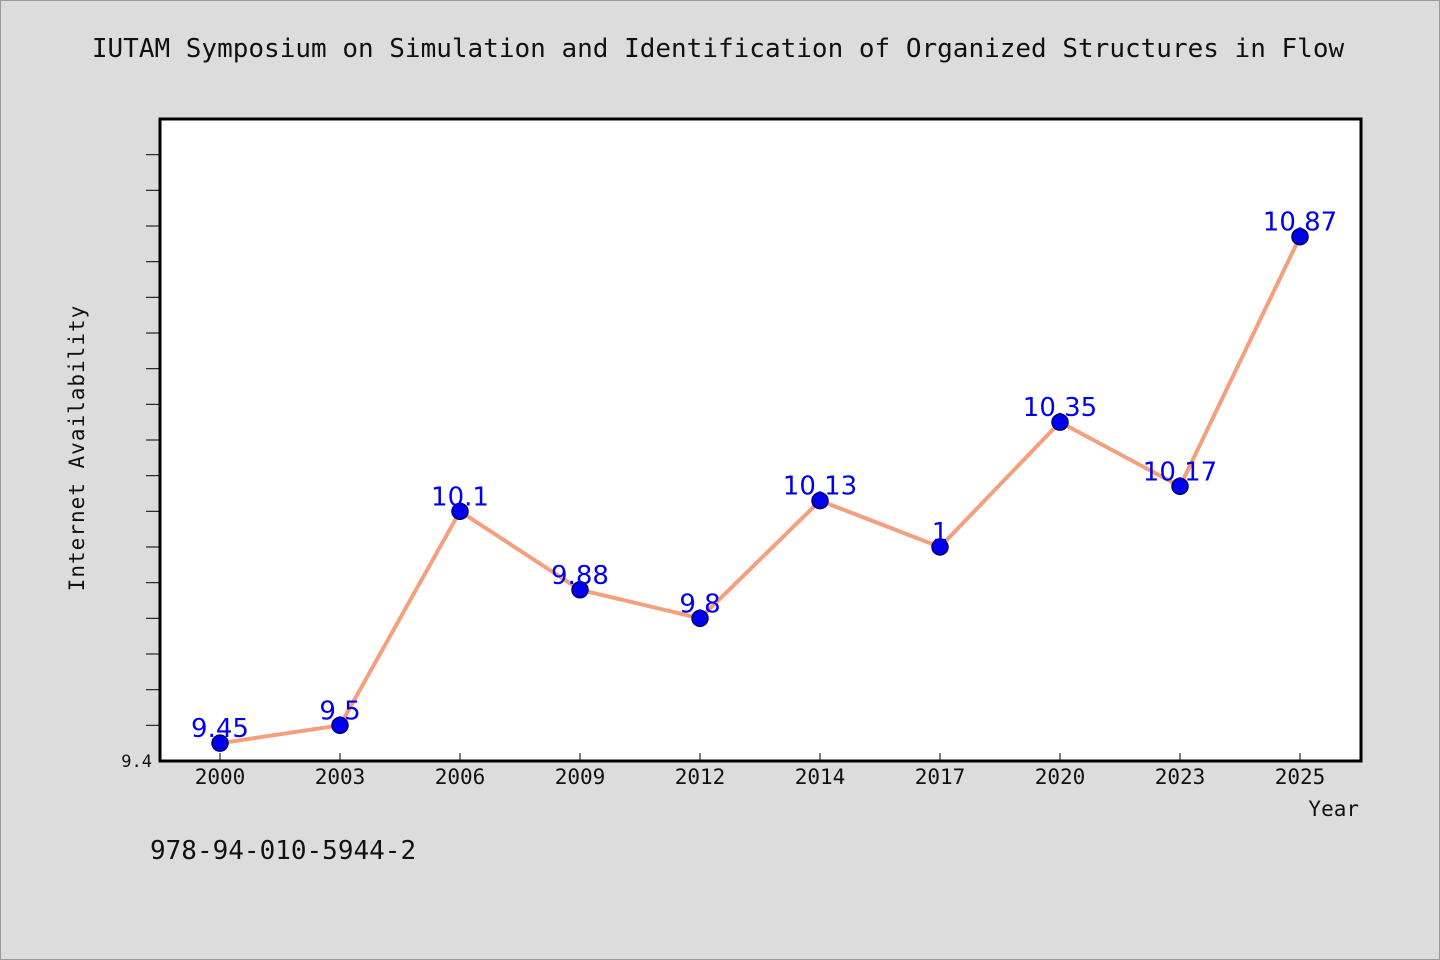  What do you see at coordinates (153, 440) in the screenshot?
I see `y-axis-ticks` at bounding box center [153, 440].